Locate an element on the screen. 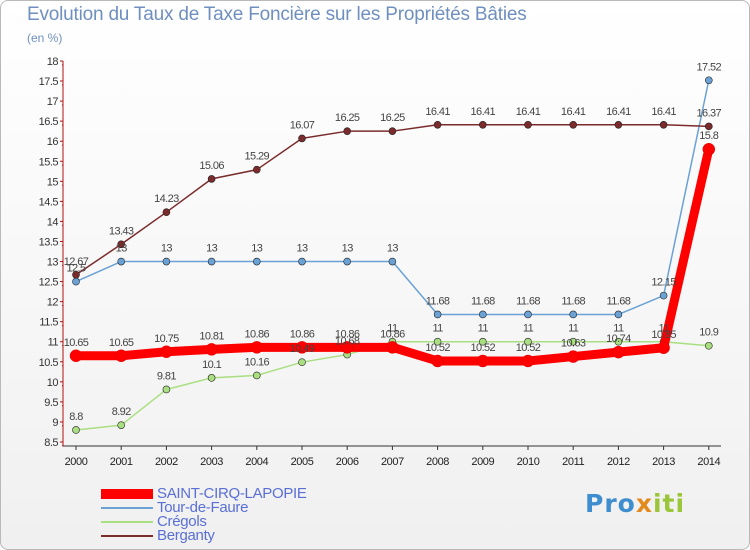  y-tick-label: 15.5 is located at coordinates (49, 162).